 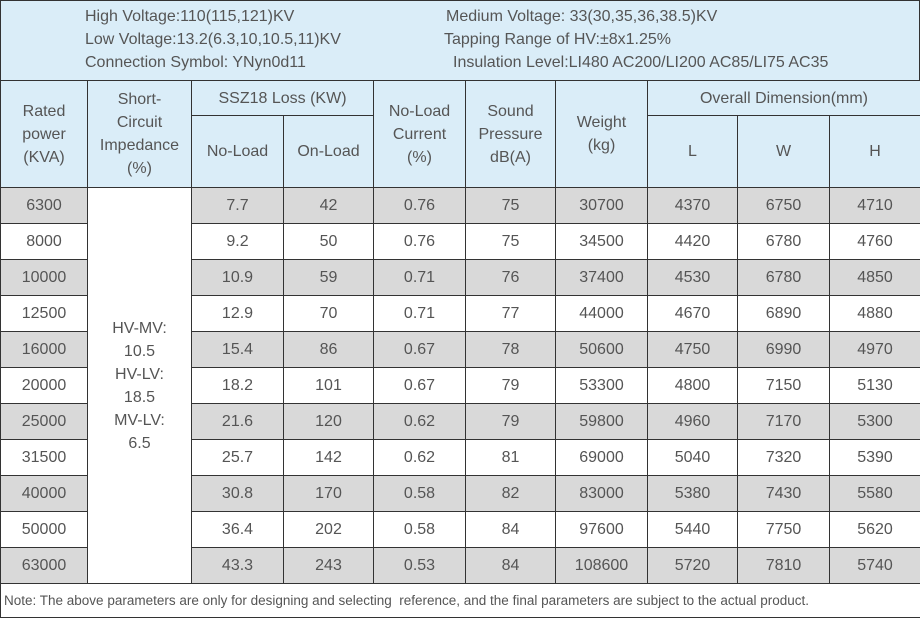 What do you see at coordinates (328, 313) in the screenshot?
I see `table-cell: 70` at bounding box center [328, 313].